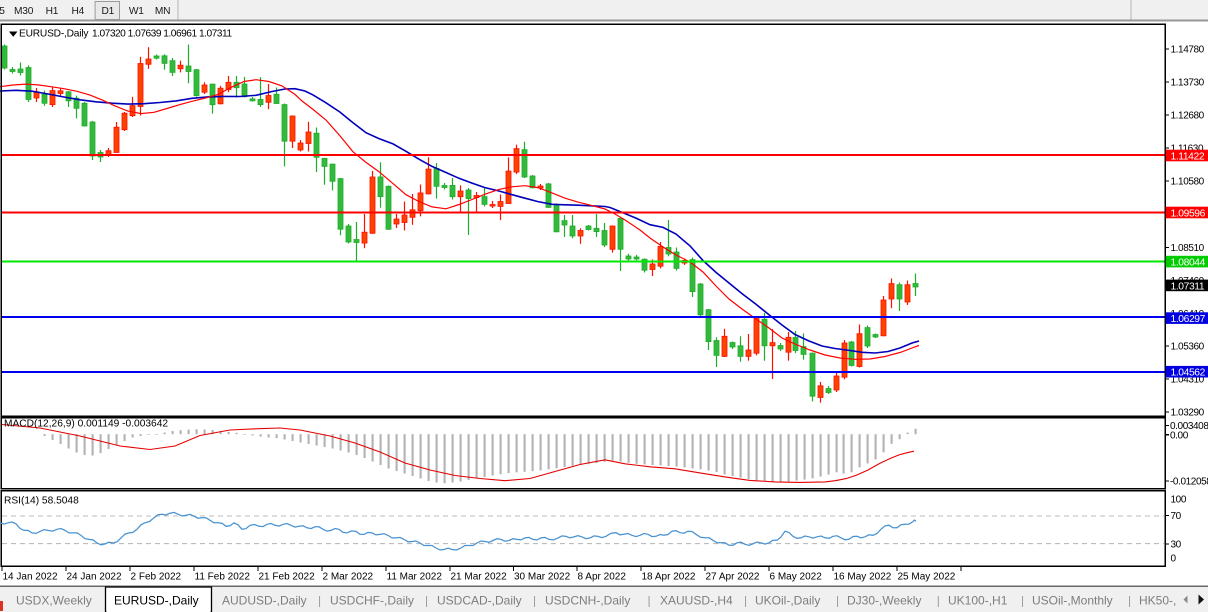 This screenshot has height=612, width=1208. I want to click on svg-text: 1.10580, so click(1188, 182).